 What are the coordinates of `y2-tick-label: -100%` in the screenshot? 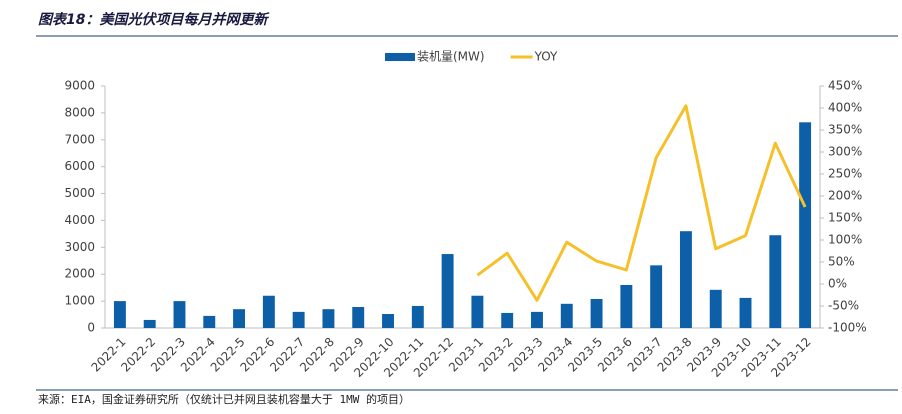 It's located at (847, 328).